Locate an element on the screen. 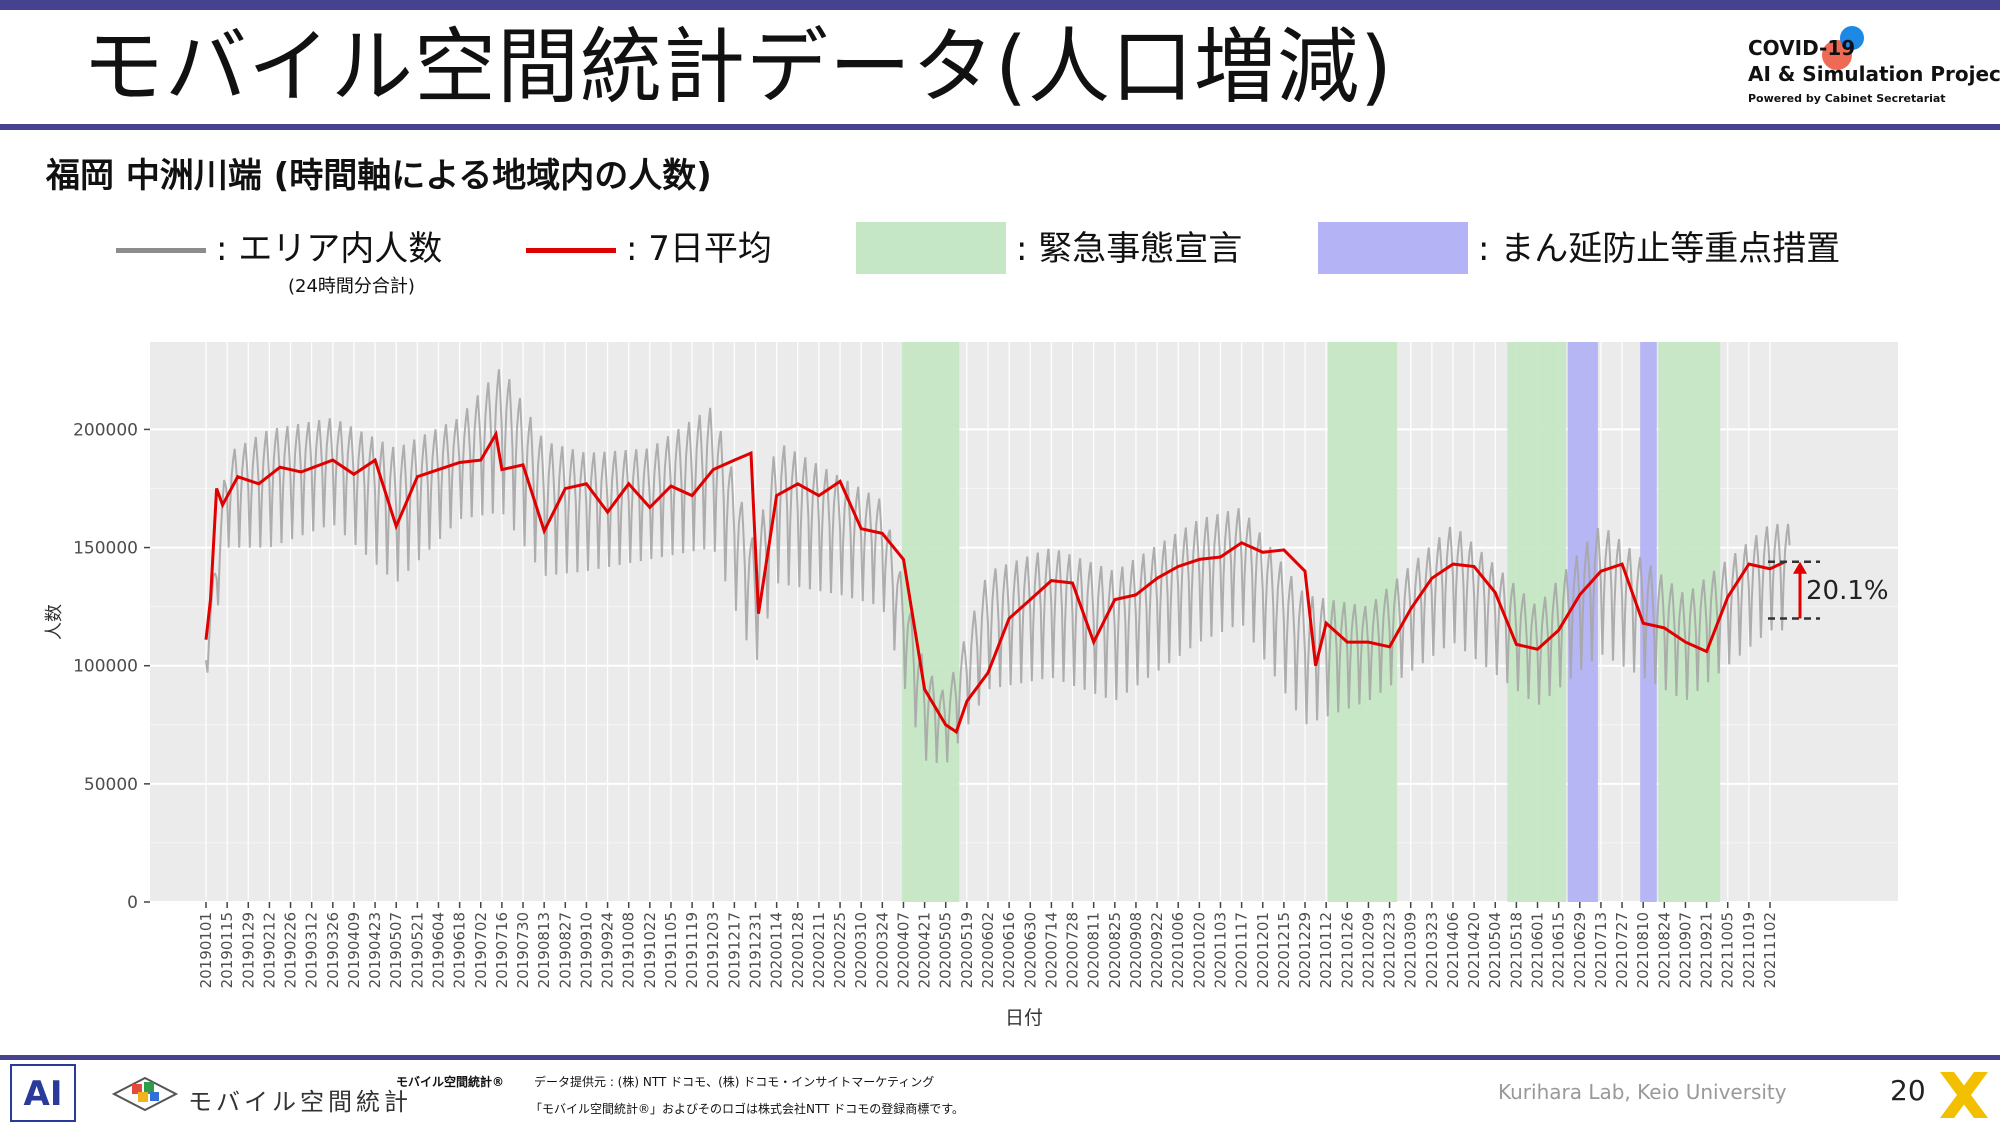 The width and height of the screenshot is (2000, 1125). x-tick-label: 20190910 is located at coordinates (586, 950).